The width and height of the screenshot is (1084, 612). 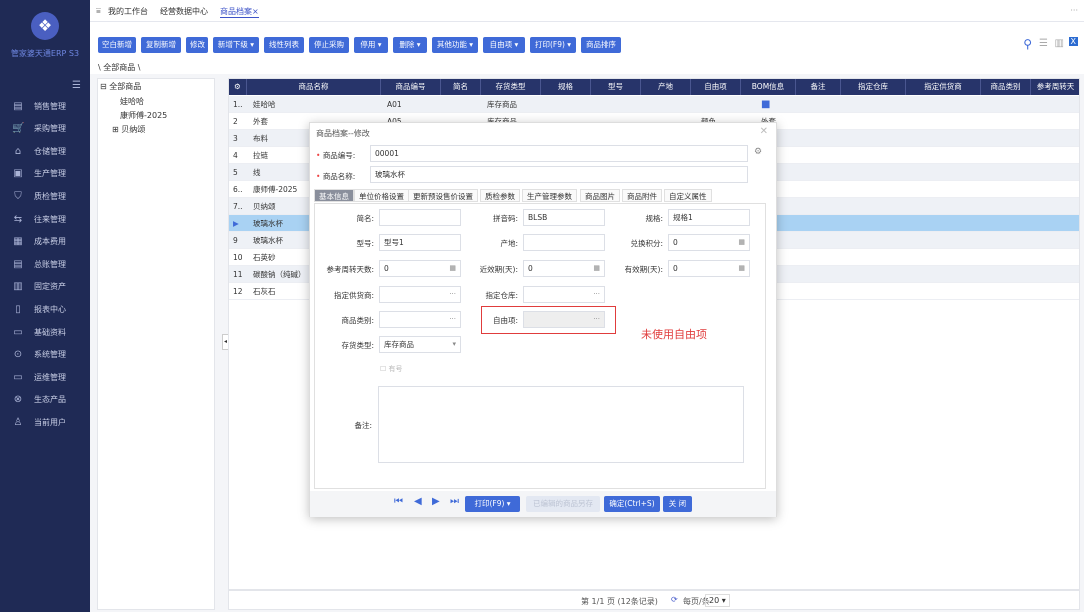 What do you see at coordinates (420, 294) in the screenshot?
I see `supplier-input: ···` at bounding box center [420, 294].